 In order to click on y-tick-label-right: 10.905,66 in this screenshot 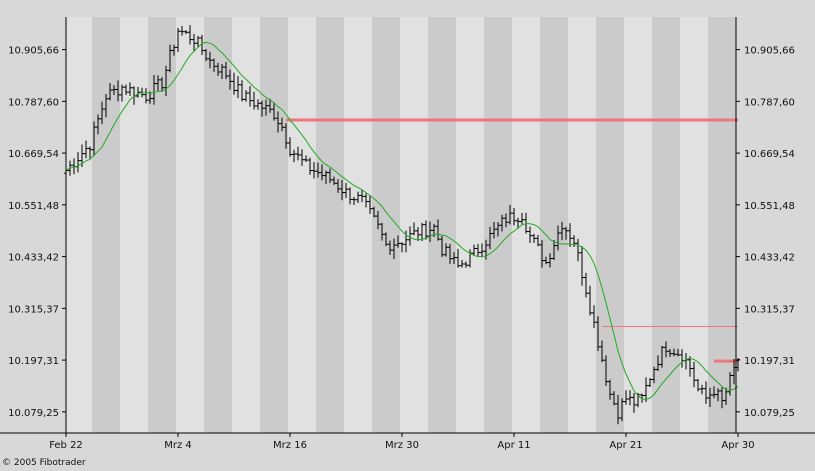, I will do `click(769, 51)`.